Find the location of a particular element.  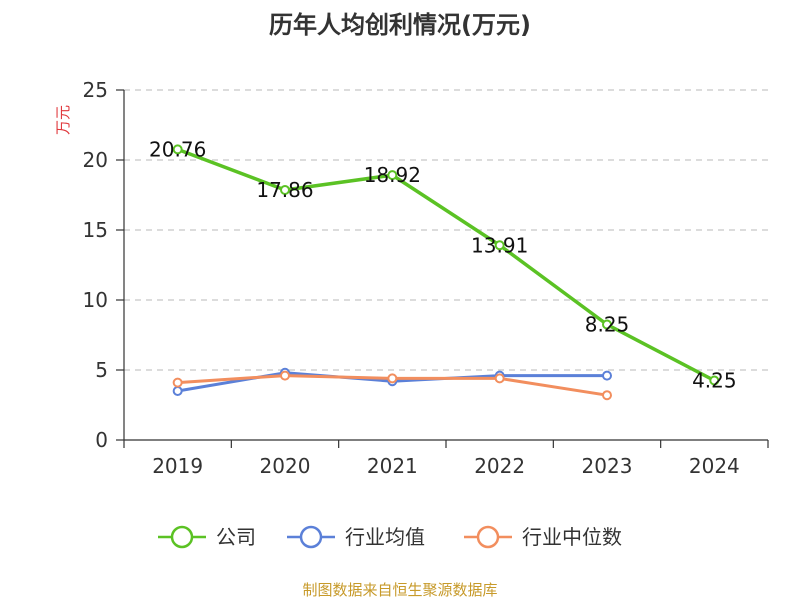

legend-item-2: 行业中位数 is located at coordinates (543, 537).